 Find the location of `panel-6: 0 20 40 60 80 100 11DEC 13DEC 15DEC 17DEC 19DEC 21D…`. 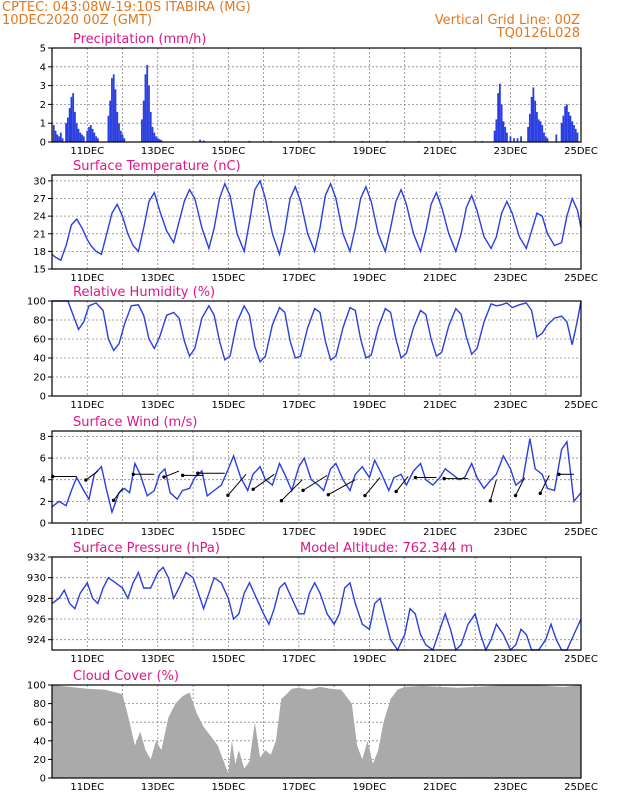

panel-6: 0 20 40 60 80 100 11DEC 13DEC 15DEC 17DEC 19DEC 21D… is located at coordinates (312, 731).